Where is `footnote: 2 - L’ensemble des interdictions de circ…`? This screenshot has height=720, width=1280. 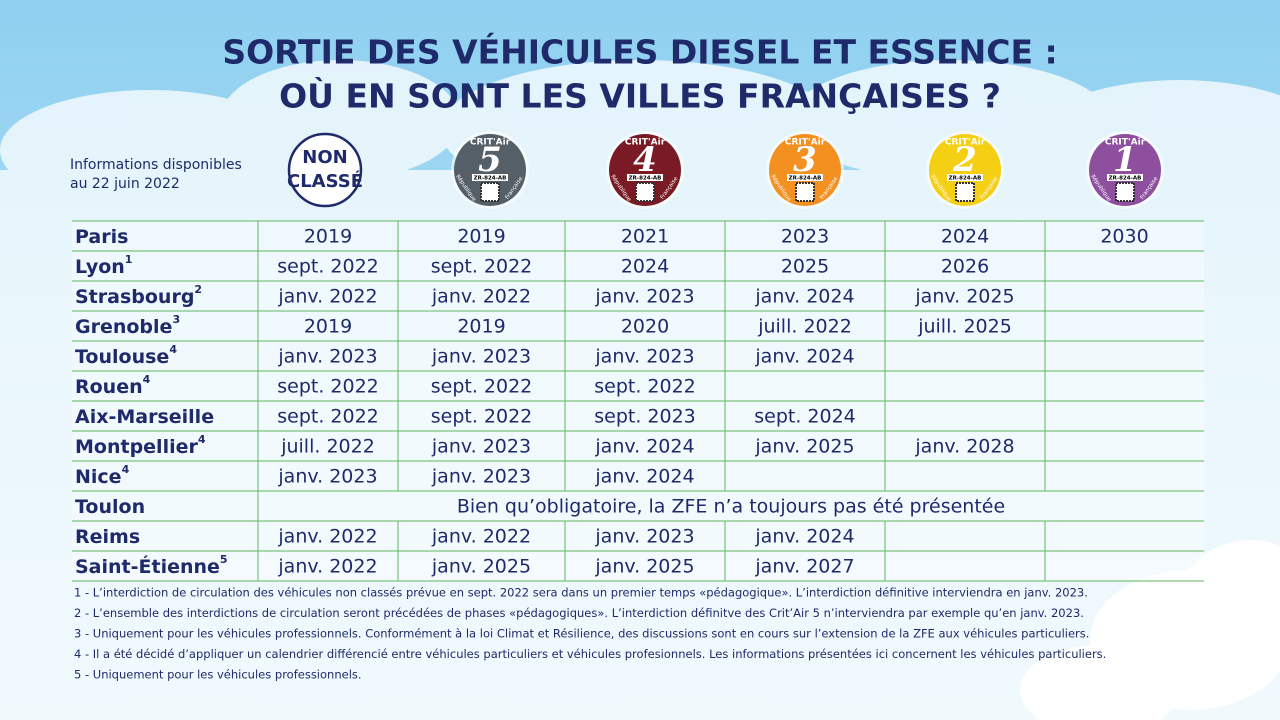 footnote: 2 - L’ensemble des interdictions de circ… is located at coordinates (579, 613).